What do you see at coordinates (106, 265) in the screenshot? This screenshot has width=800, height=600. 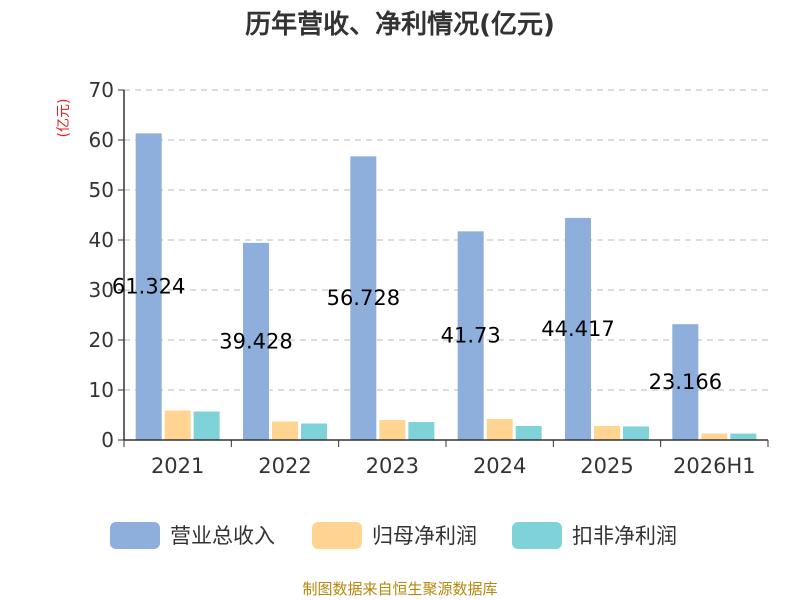 I see `y-axis-ticks: 0 10 20 30 40 50 60 70` at bounding box center [106, 265].